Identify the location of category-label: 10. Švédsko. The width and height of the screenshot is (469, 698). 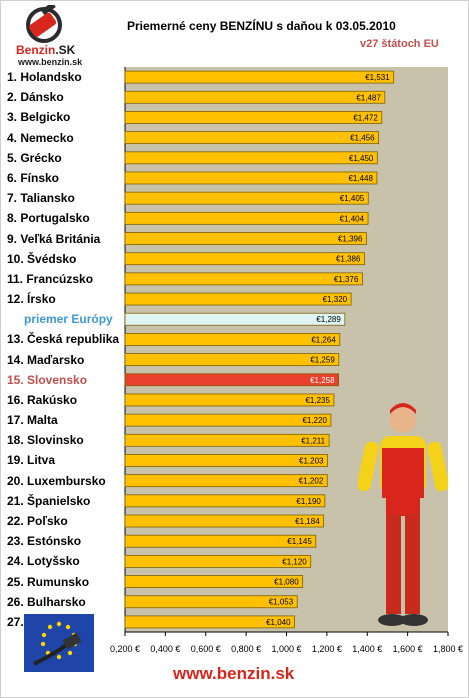
(42, 258).